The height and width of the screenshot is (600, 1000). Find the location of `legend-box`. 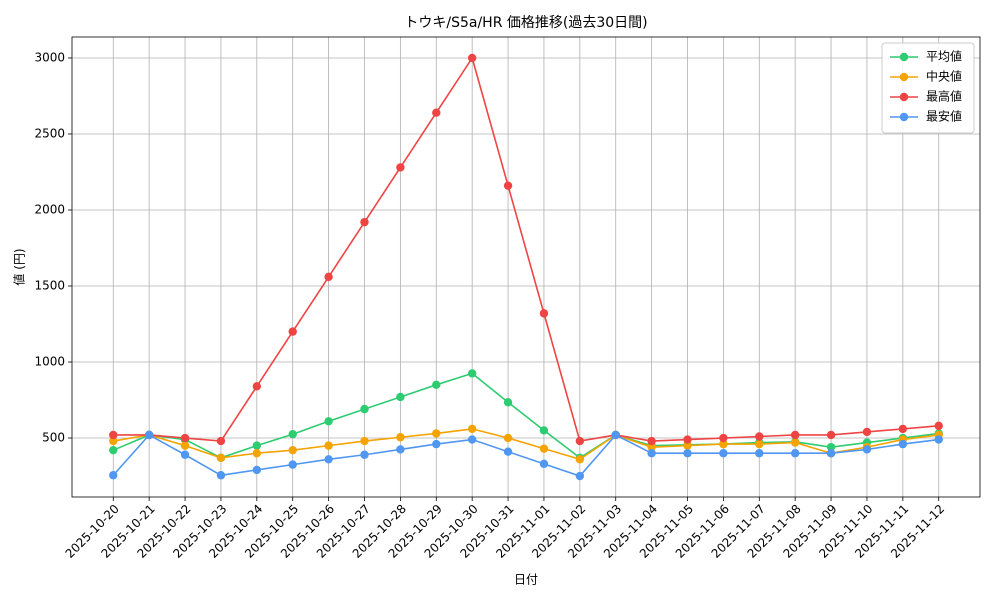

legend-box is located at coordinates (928, 88).